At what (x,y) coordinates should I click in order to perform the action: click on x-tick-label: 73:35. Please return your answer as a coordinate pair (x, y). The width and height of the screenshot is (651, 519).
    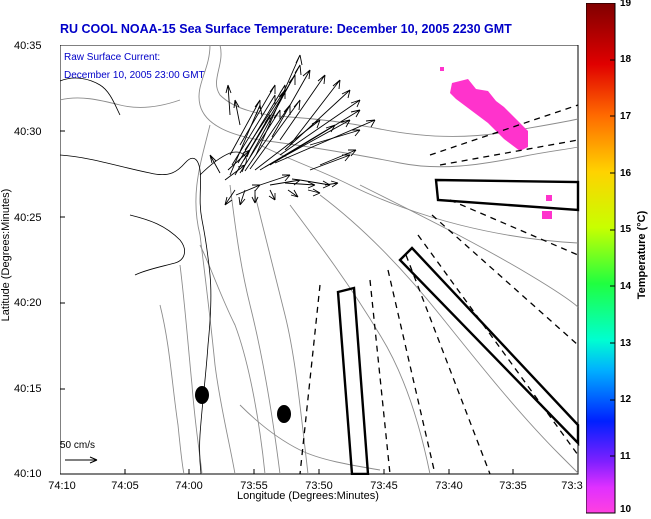
    Looking at the image, I should click on (513, 486).